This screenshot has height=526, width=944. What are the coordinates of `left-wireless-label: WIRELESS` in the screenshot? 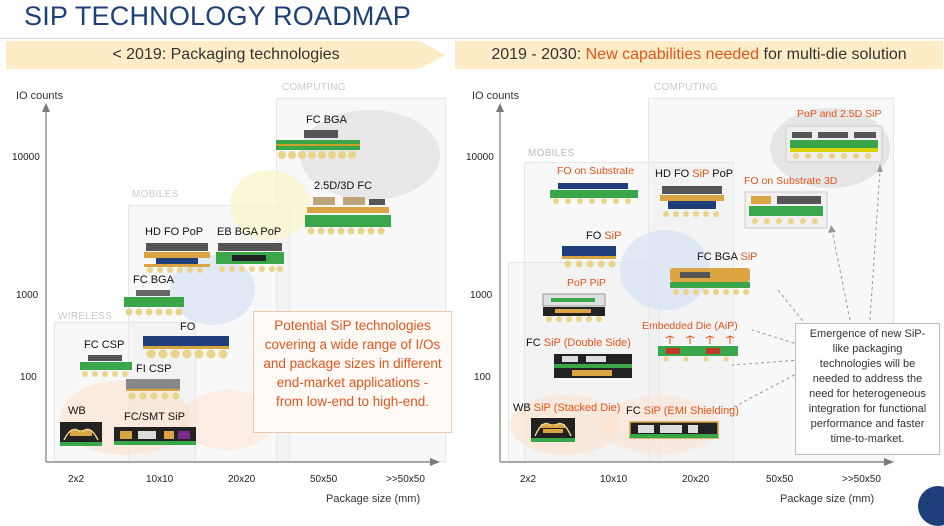 It's located at (85, 316).